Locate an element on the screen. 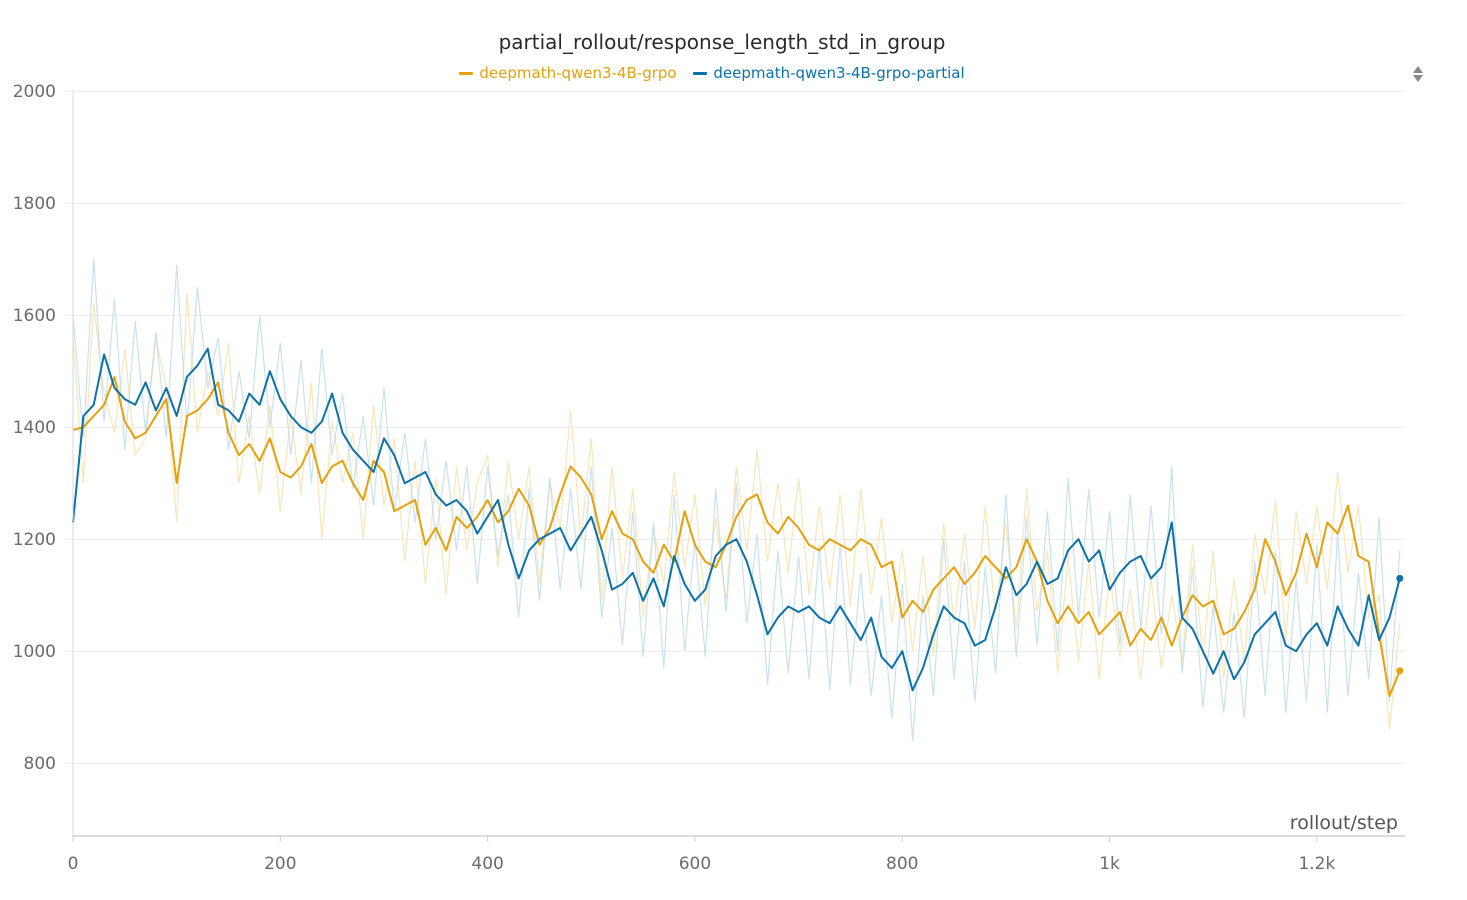  y-tick-label: 1400 is located at coordinates (34, 428).